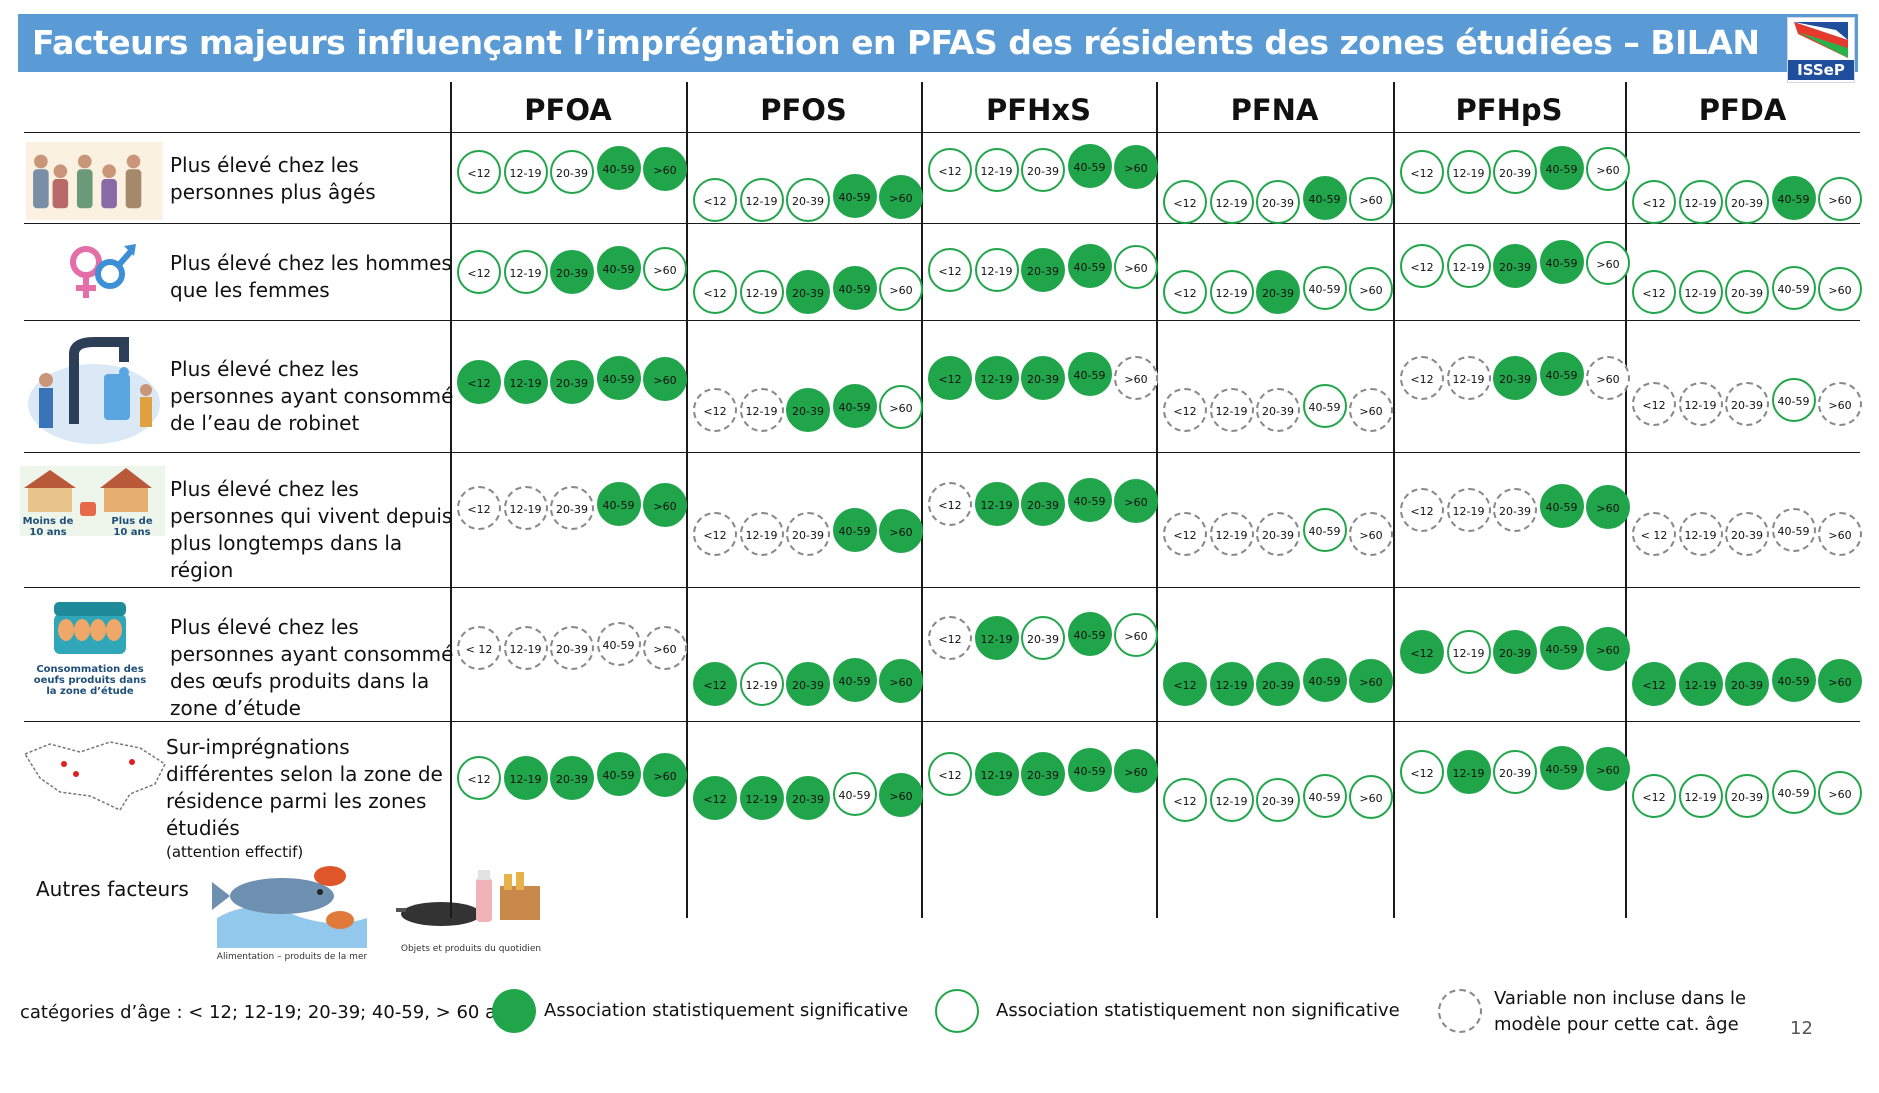 This screenshot has height=1093, width=1879. Describe the element at coordinates (292, 957) in the screenshot. I see `seafood-caption: Alimentation – produits de la mer` at that location.